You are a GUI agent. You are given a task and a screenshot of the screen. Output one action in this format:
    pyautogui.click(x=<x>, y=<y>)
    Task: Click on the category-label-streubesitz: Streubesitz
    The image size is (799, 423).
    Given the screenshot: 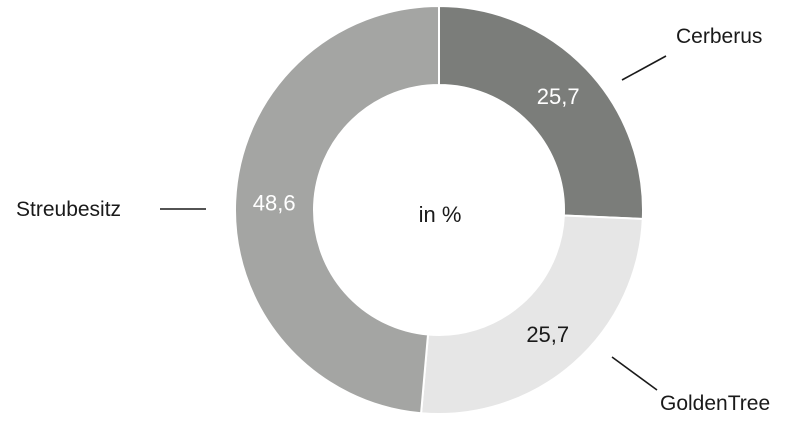 What is the action you would take?
    pyautogui.click(x=68, y=209)
    